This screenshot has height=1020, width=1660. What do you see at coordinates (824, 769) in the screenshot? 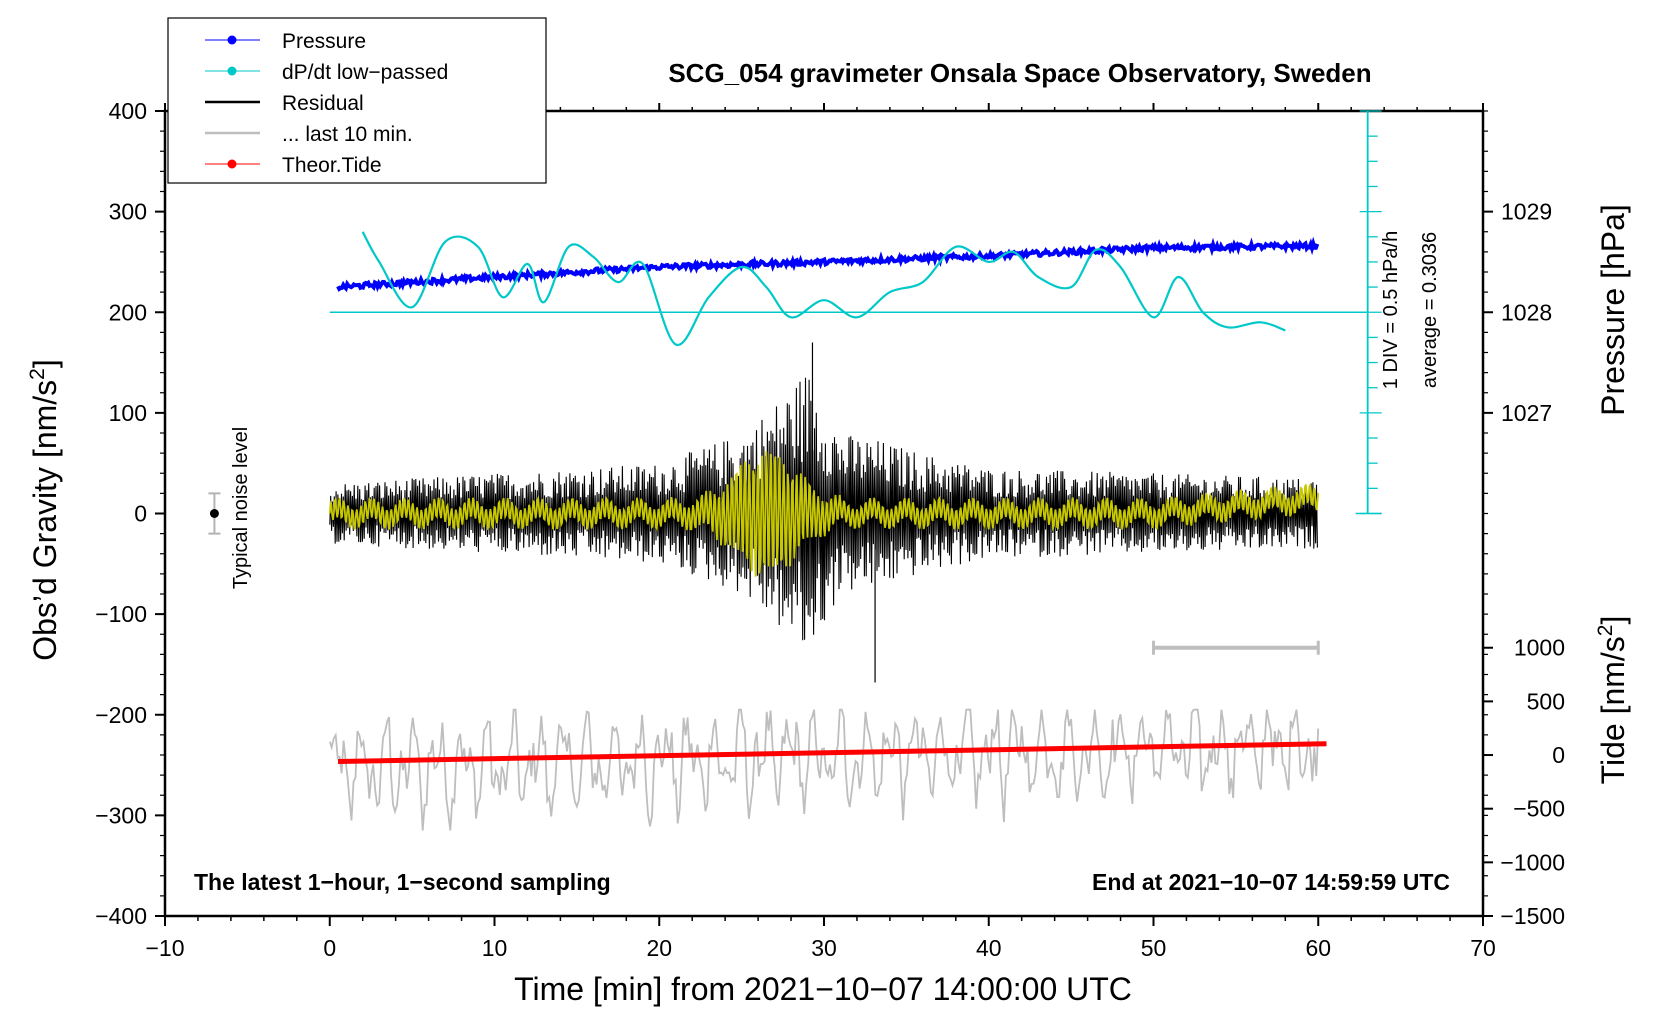
I see `series-last-10-min` at bounding box center [824, 769].